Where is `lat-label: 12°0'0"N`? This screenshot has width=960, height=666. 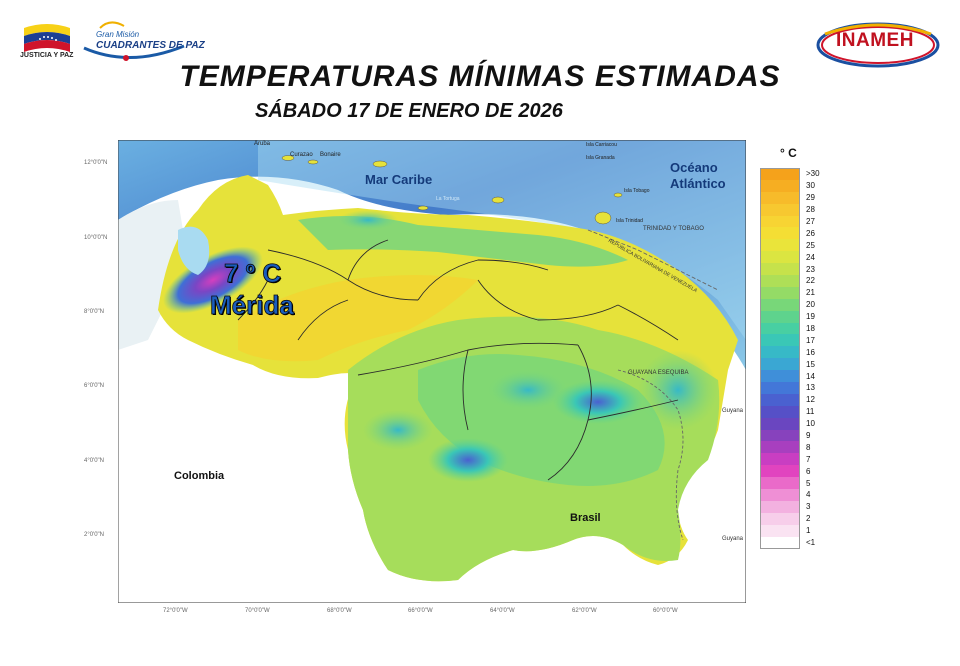 lat-label: 12°0'0"N is located at coordinates (96, 163).